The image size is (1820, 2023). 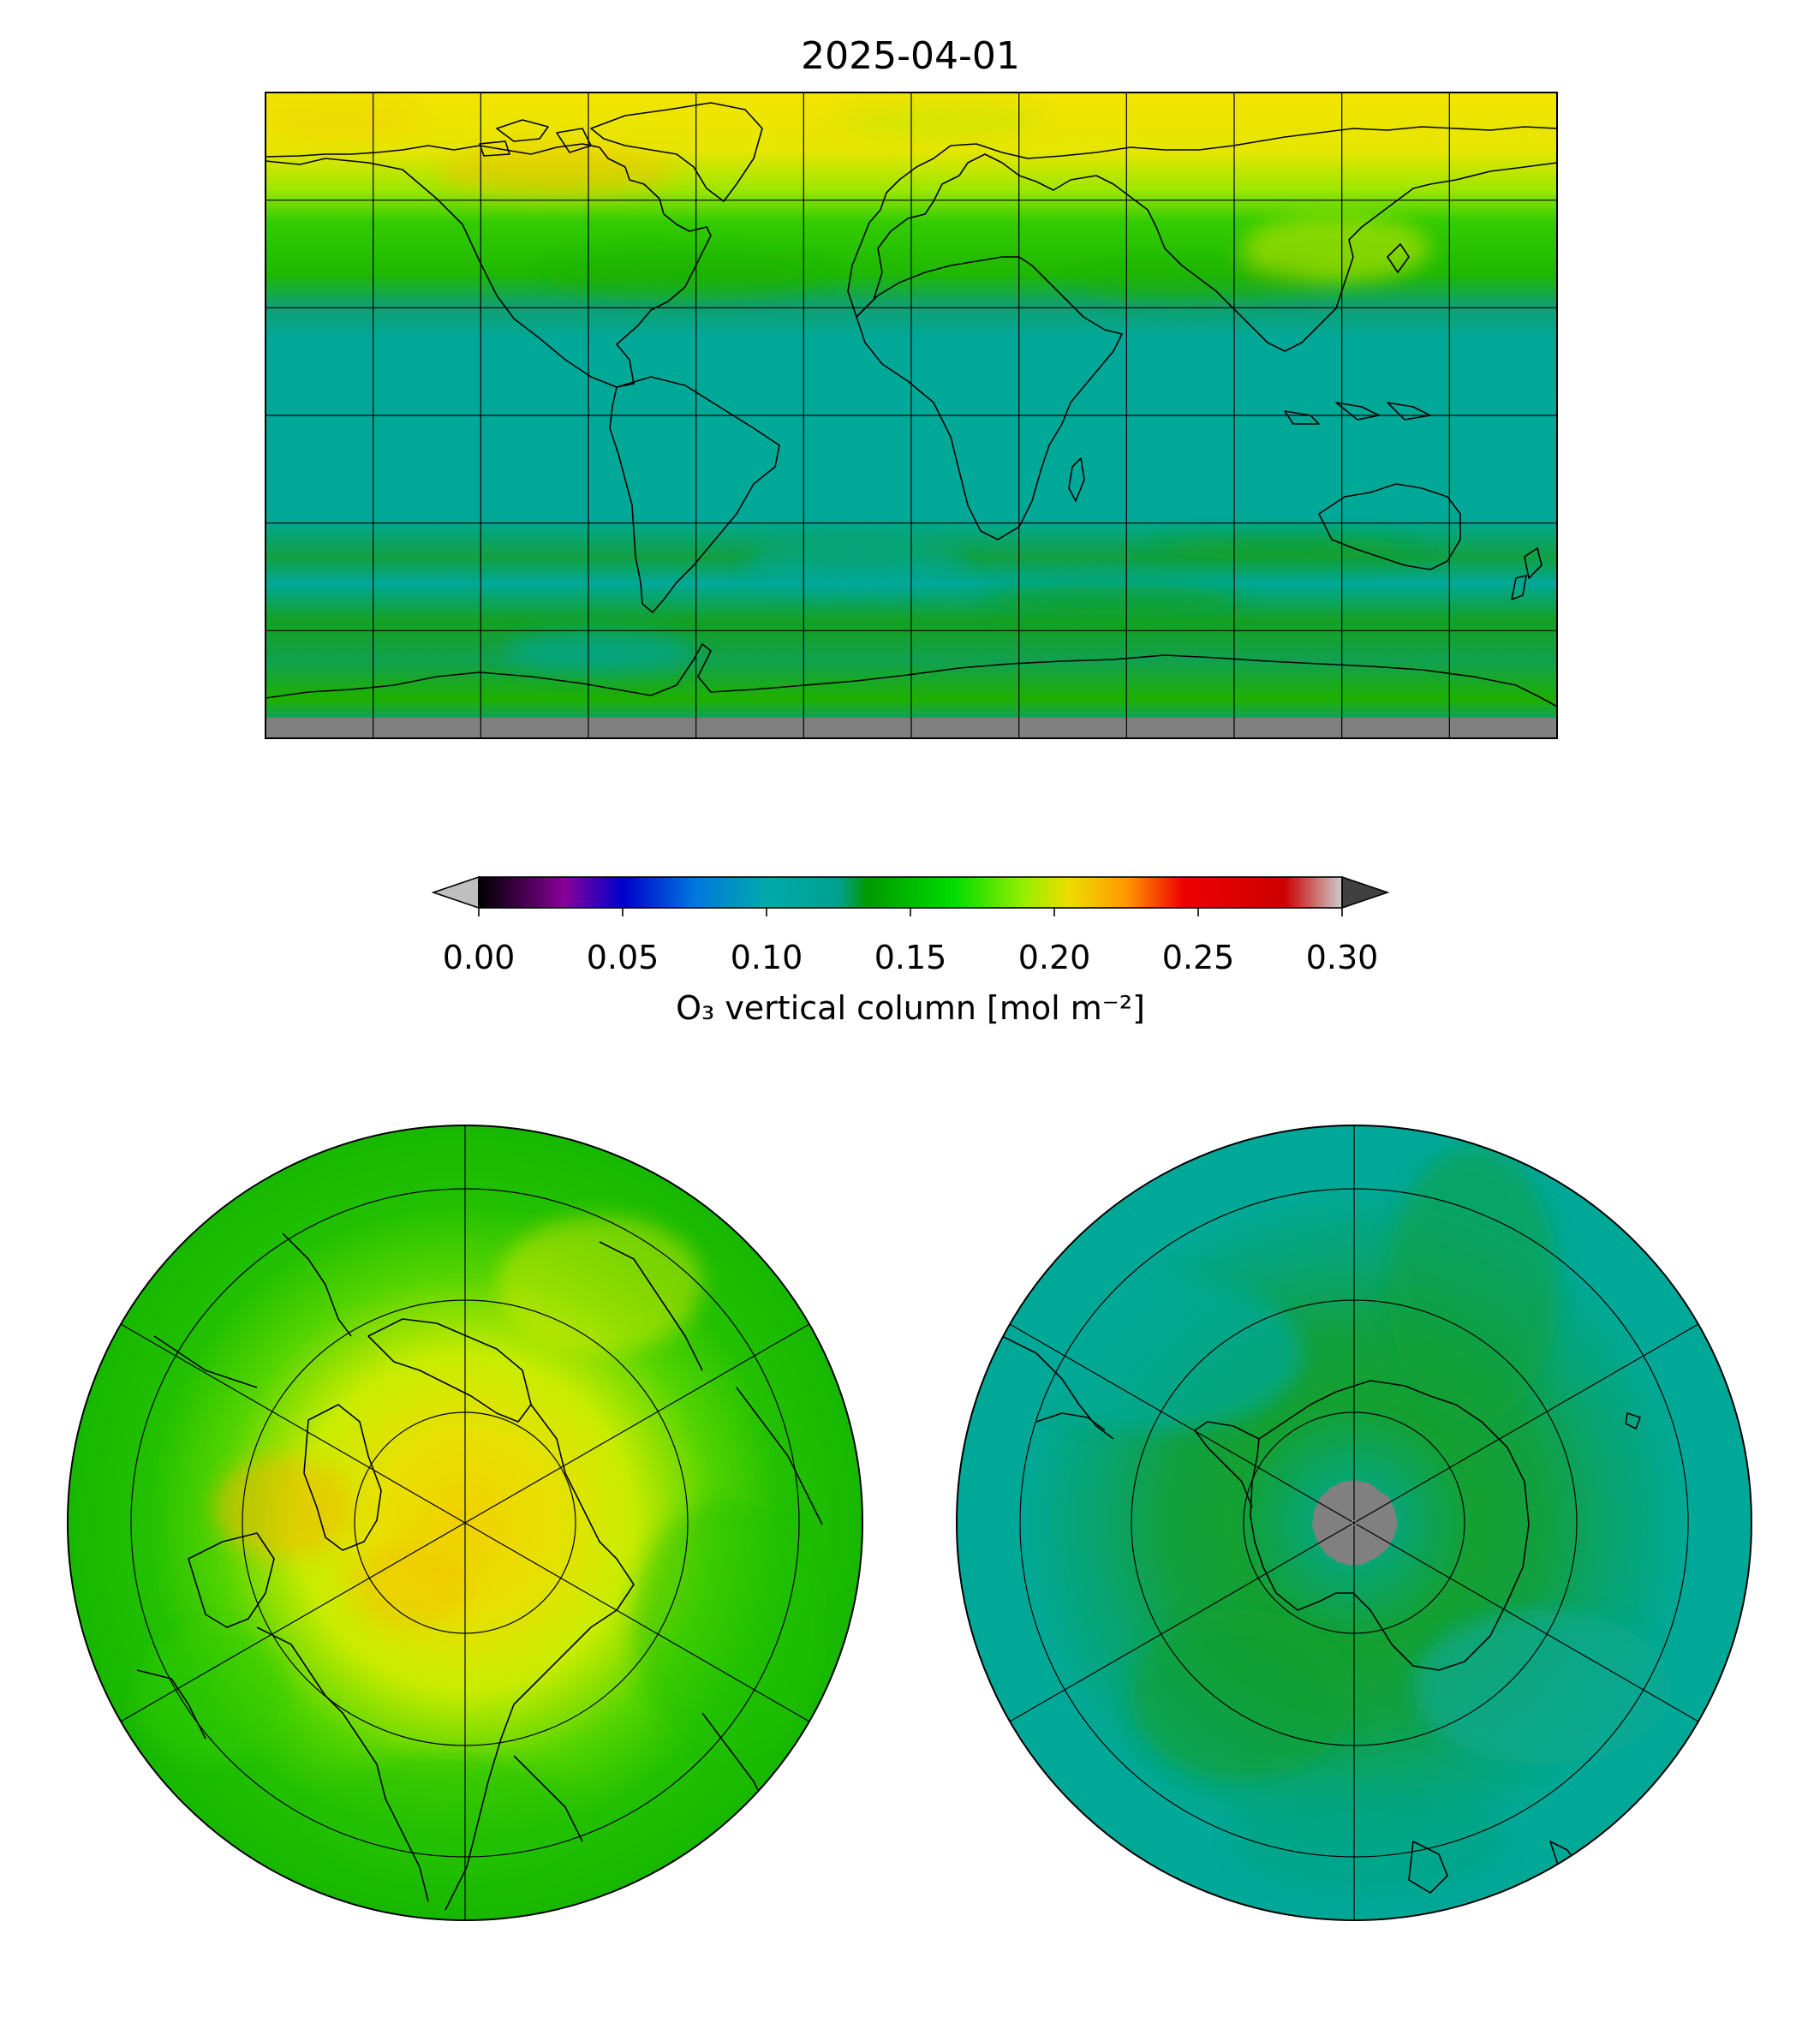 I want to click on colorbar-tick-labels: 0.00 0.05 0.10 0.15 0.20 0.25 0.30, so click(x=911, y=957).